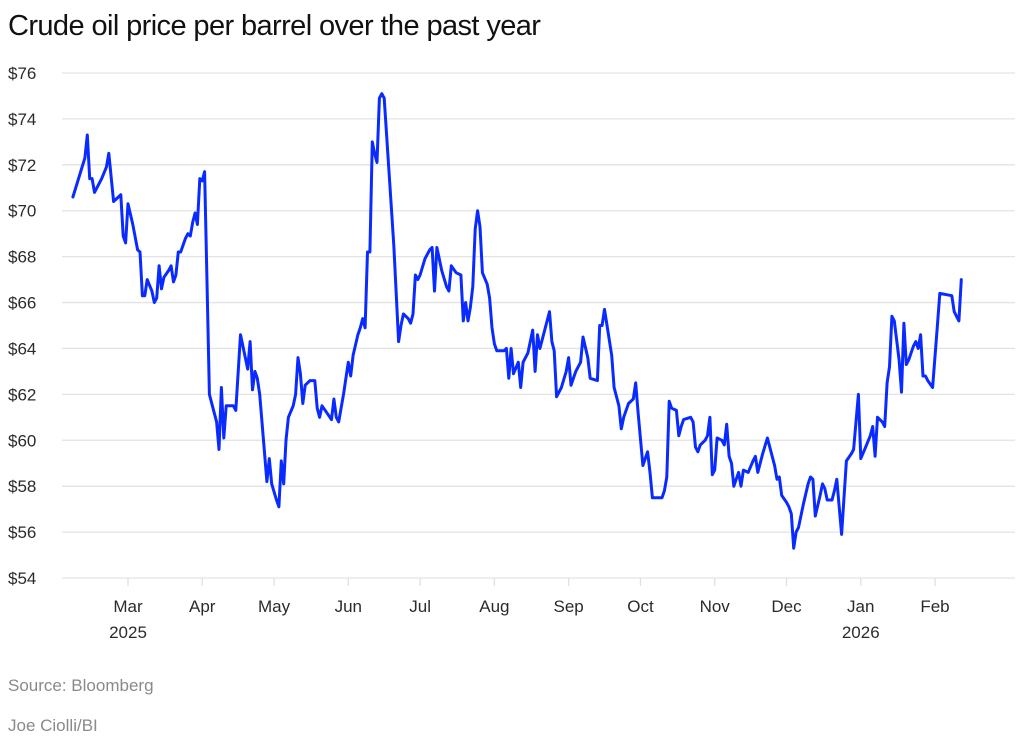 The height and width of the screenshot is (749, 1024). What do you see at coordinates (202, 606) in the screenshot?
I see `x-tick-label: Apr` at bounding box center [202, 606].